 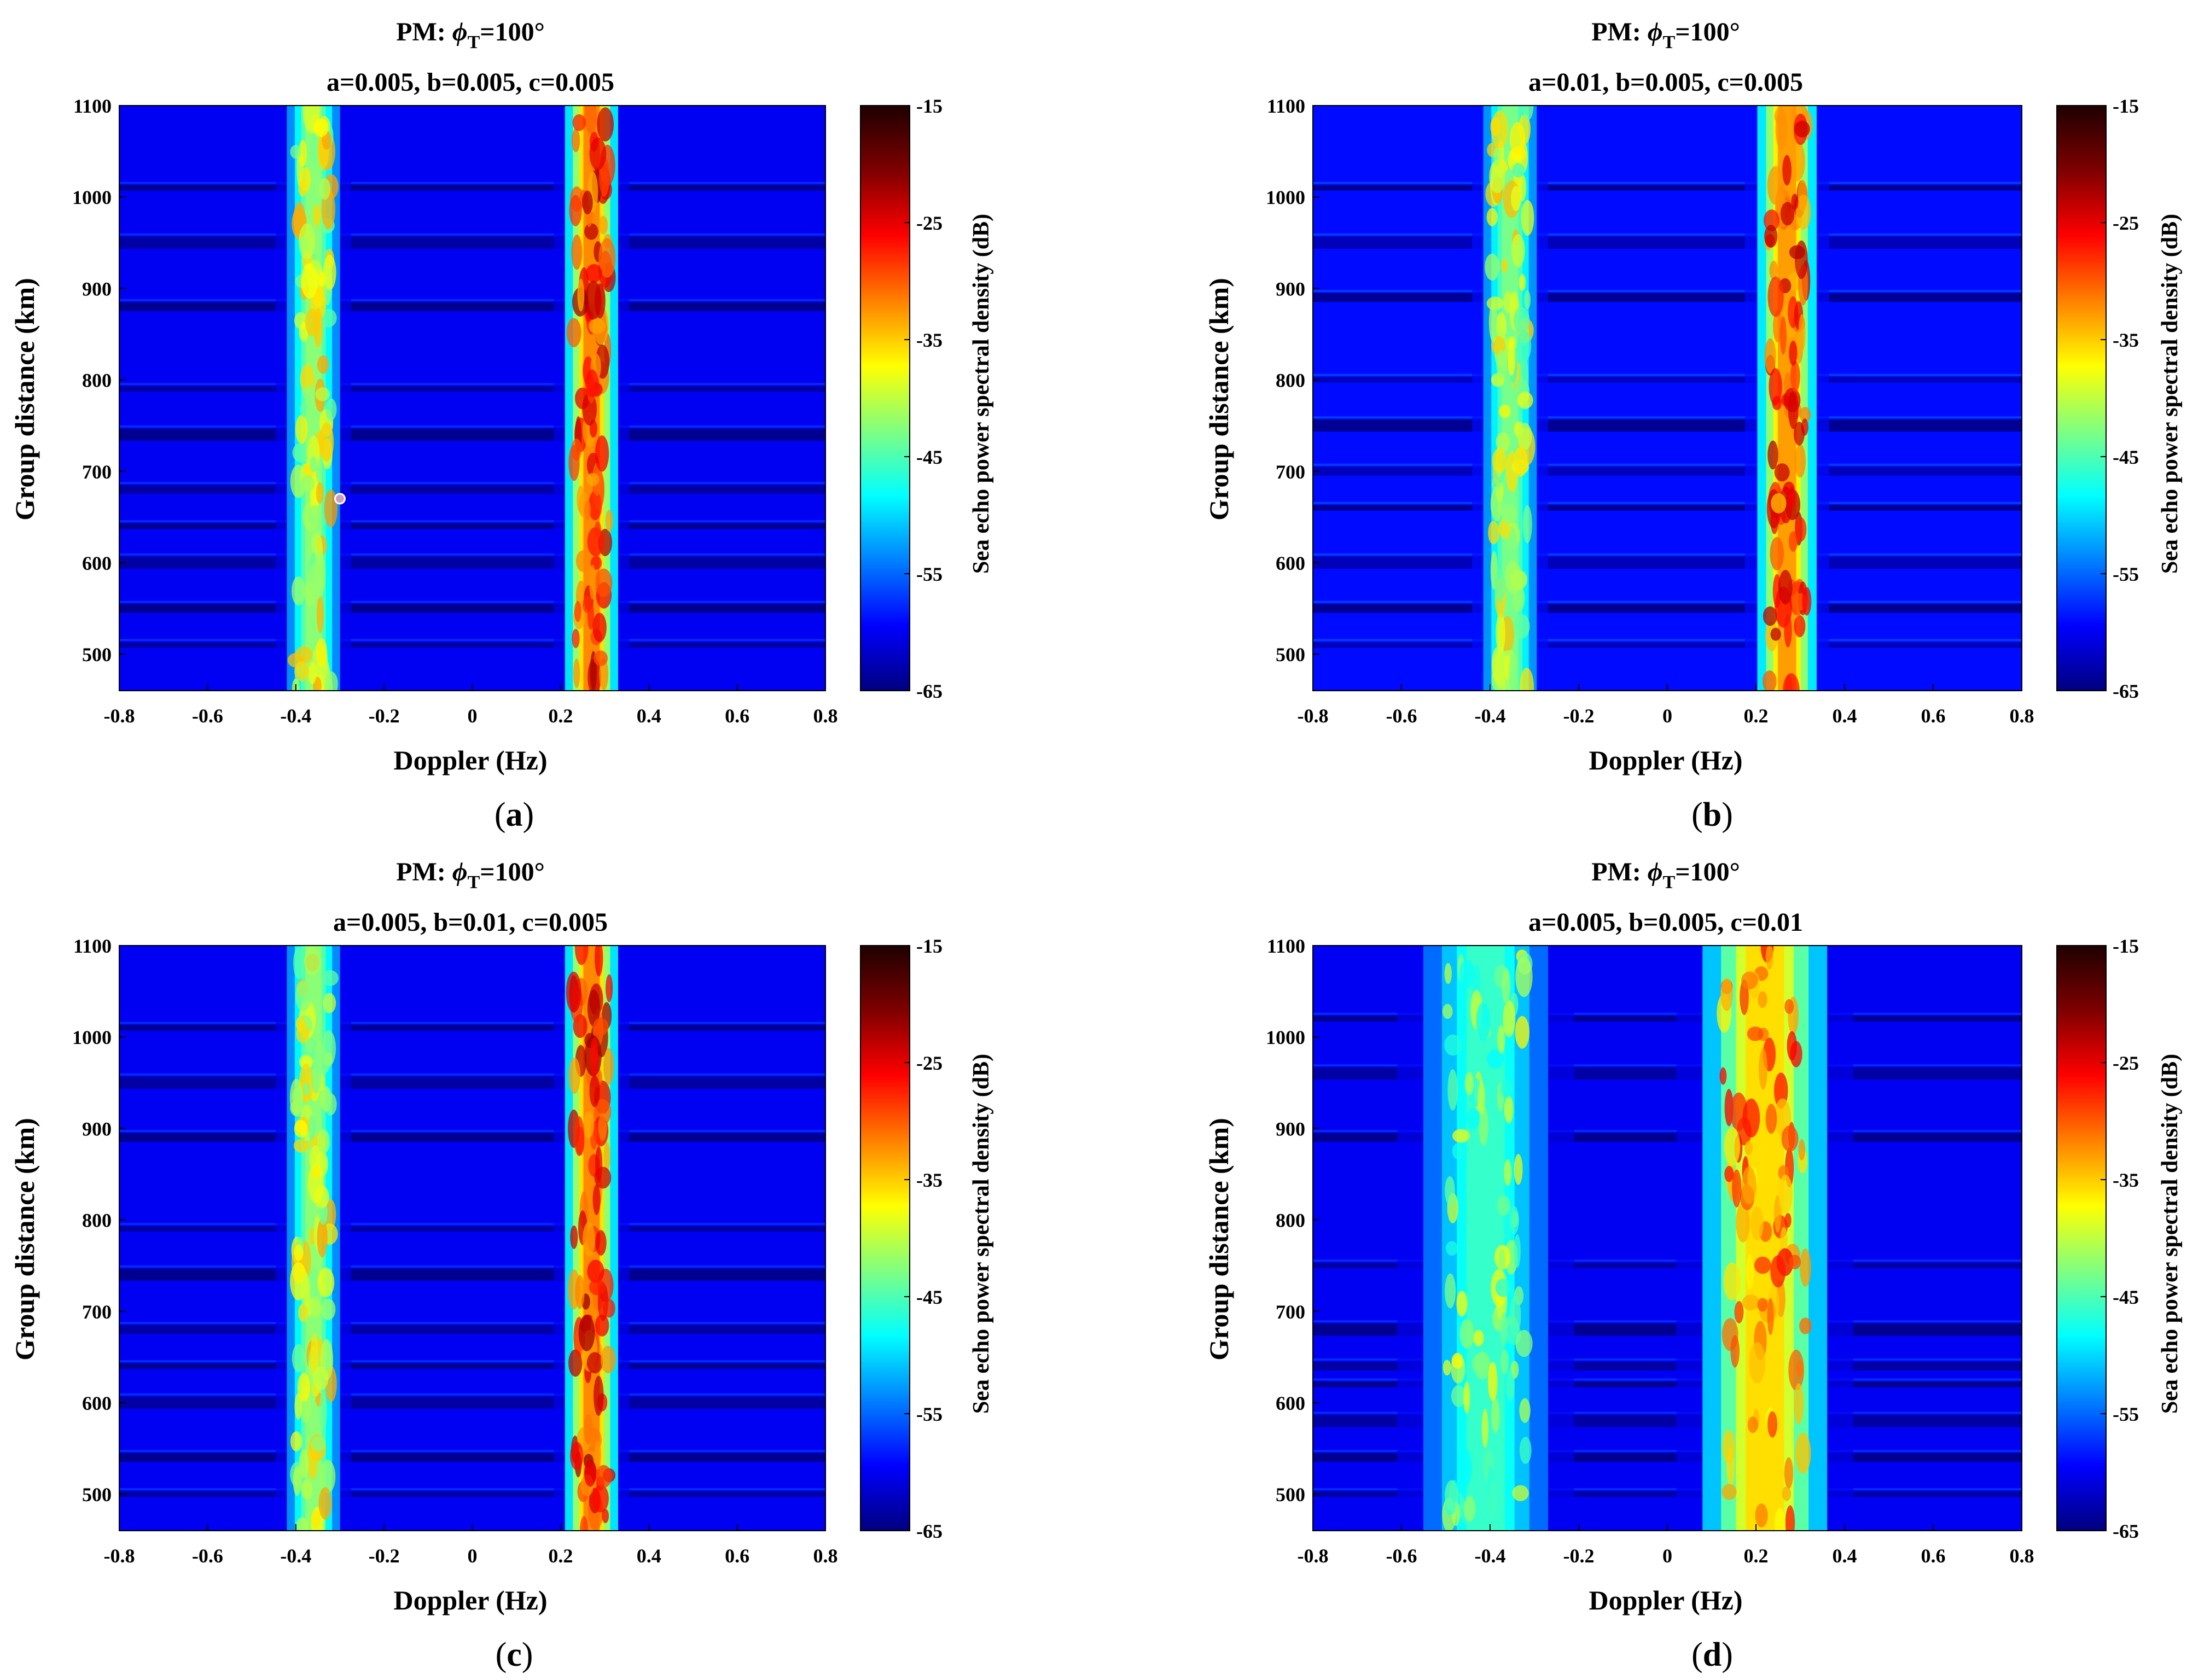 I want to click on y-tick-label: 600, so click(x=1290, y=1403).